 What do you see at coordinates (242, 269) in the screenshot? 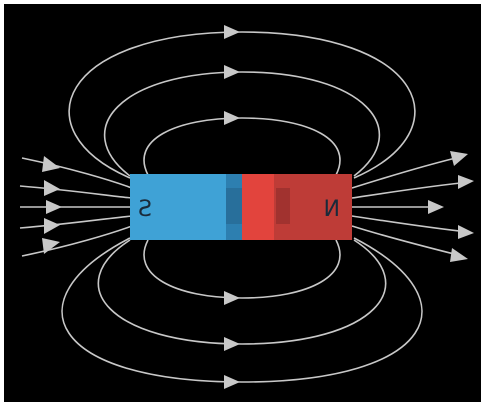
I see `field-loop-bottom-inner` at bounding box center [242, 269].